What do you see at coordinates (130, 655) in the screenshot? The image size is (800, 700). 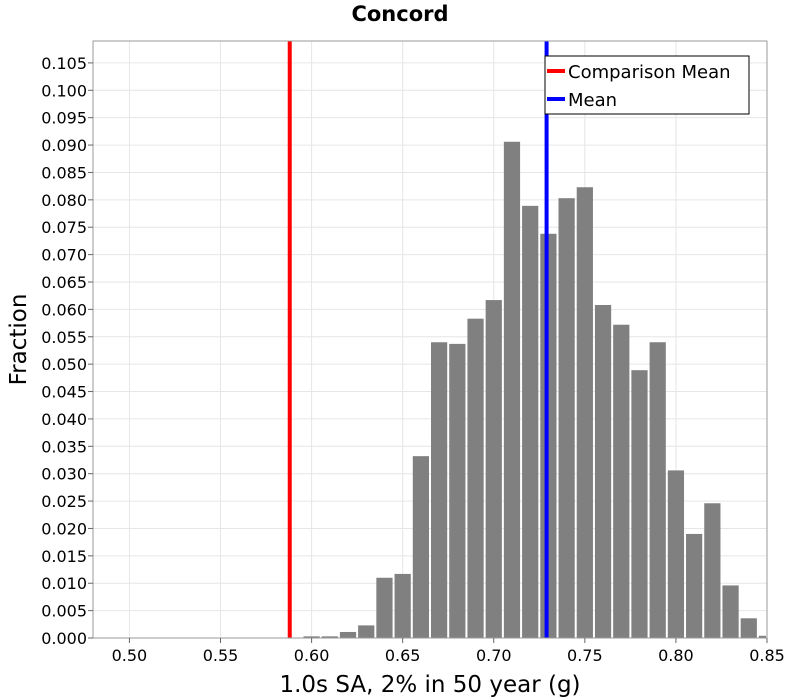 I see `x-tick-label: 0.50` at bounding box center [130, 655].